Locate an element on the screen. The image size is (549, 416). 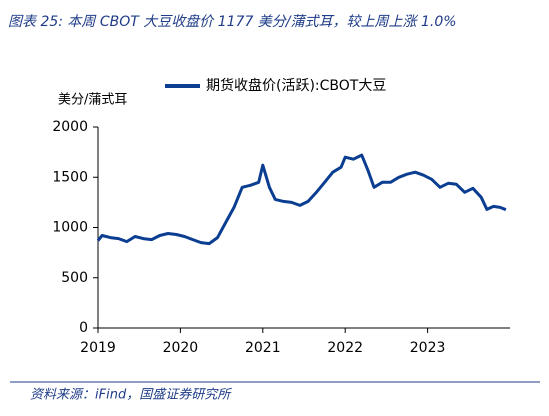
y-tick-label: 500 is located at coordinates (74, 278).